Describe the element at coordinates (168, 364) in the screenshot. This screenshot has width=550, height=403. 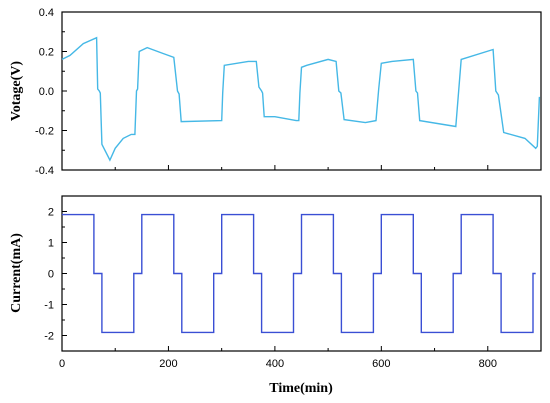
I see `x-tick-label: 200` at that location.